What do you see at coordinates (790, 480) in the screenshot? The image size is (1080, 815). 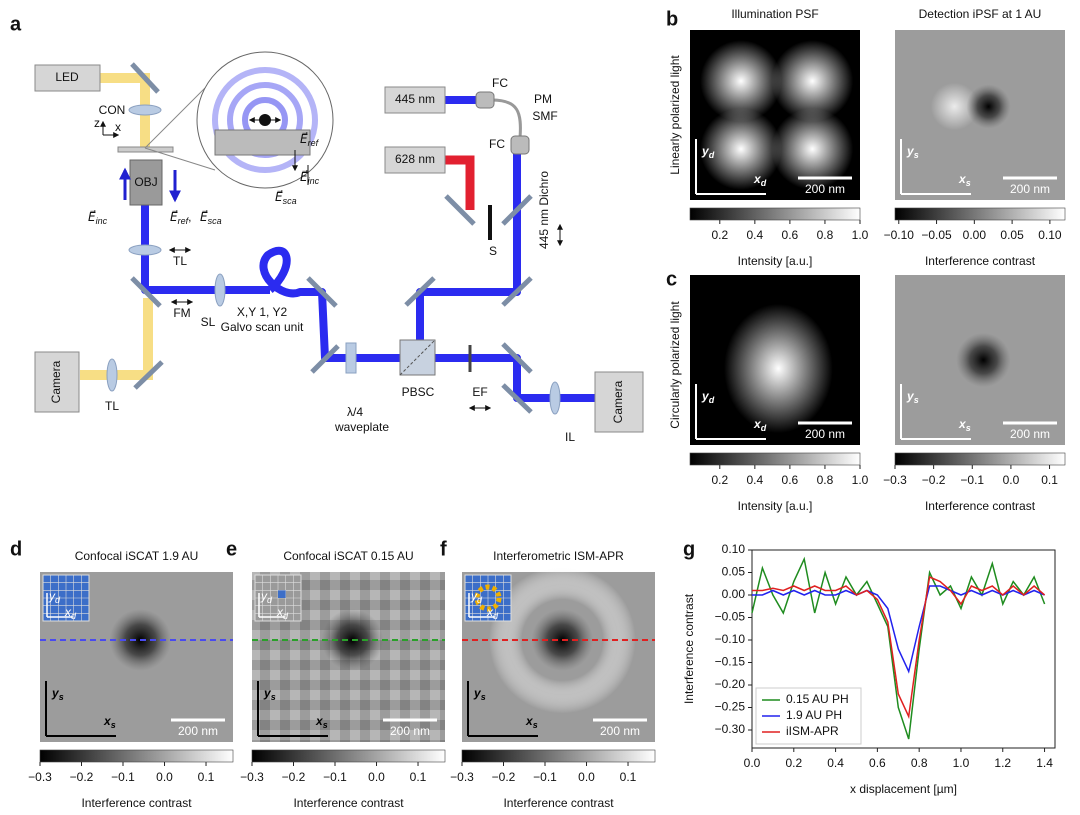 I see `colorbar-tick-label: 0.6` at bounding box center [790, 480].